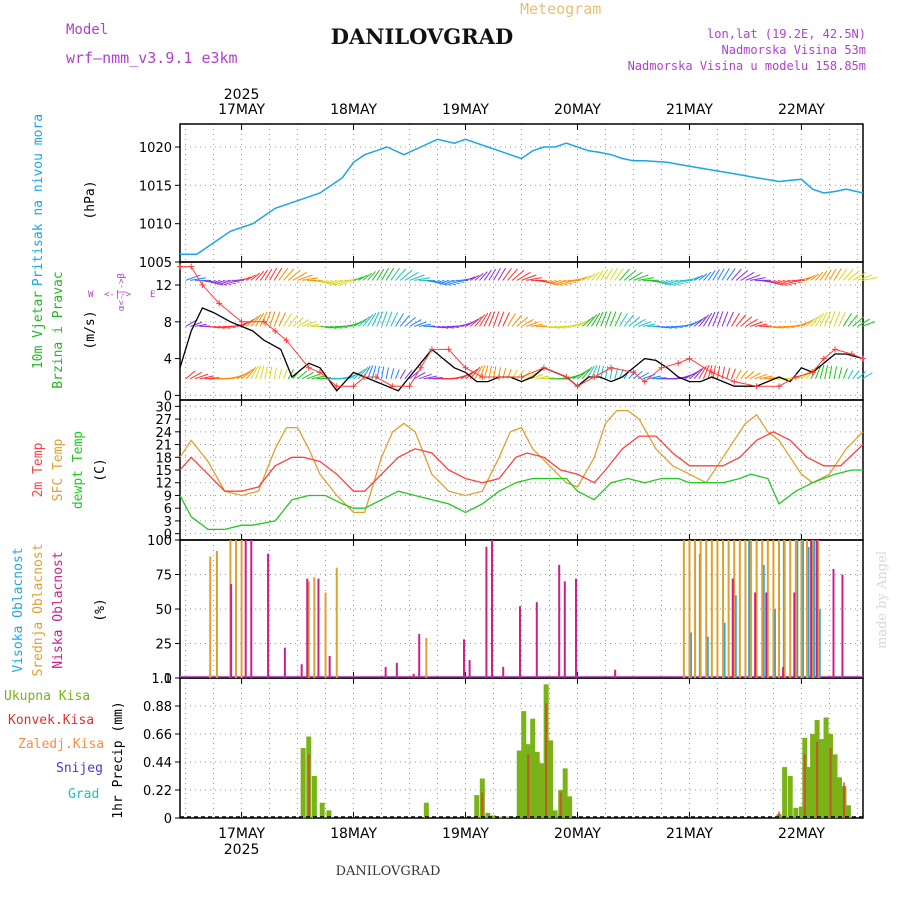 This screenshot has width=900, height=900. I want to click on model-elevation-text: Nadmorska Visina u modelu 158.85m, so click(747, 66).